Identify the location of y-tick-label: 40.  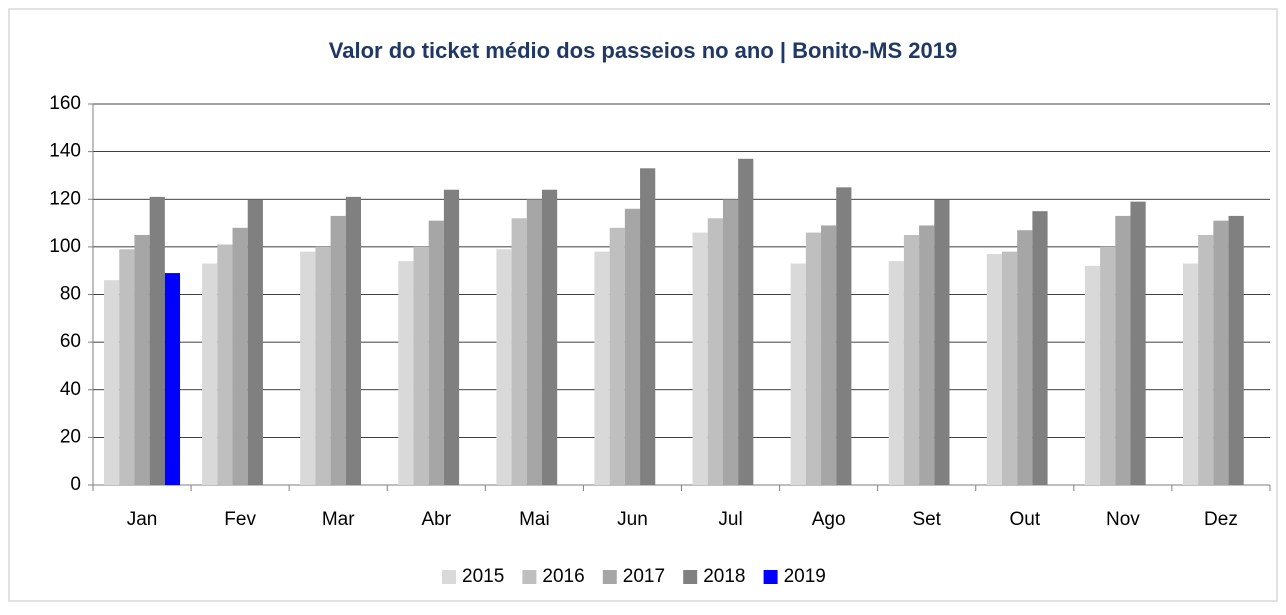
(70, 389).